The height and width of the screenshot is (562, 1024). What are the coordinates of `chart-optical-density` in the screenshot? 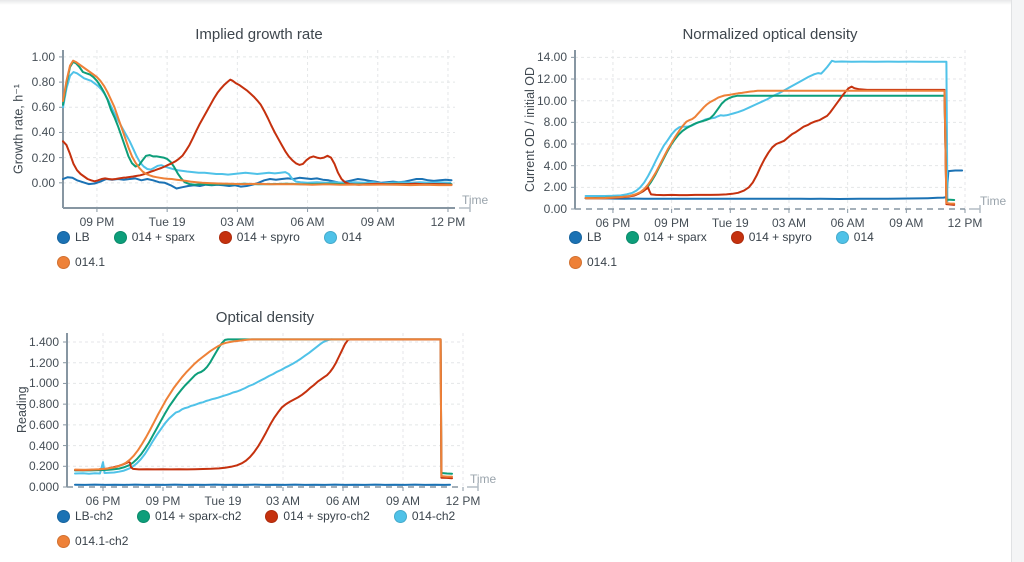 It's located at (271, 412).